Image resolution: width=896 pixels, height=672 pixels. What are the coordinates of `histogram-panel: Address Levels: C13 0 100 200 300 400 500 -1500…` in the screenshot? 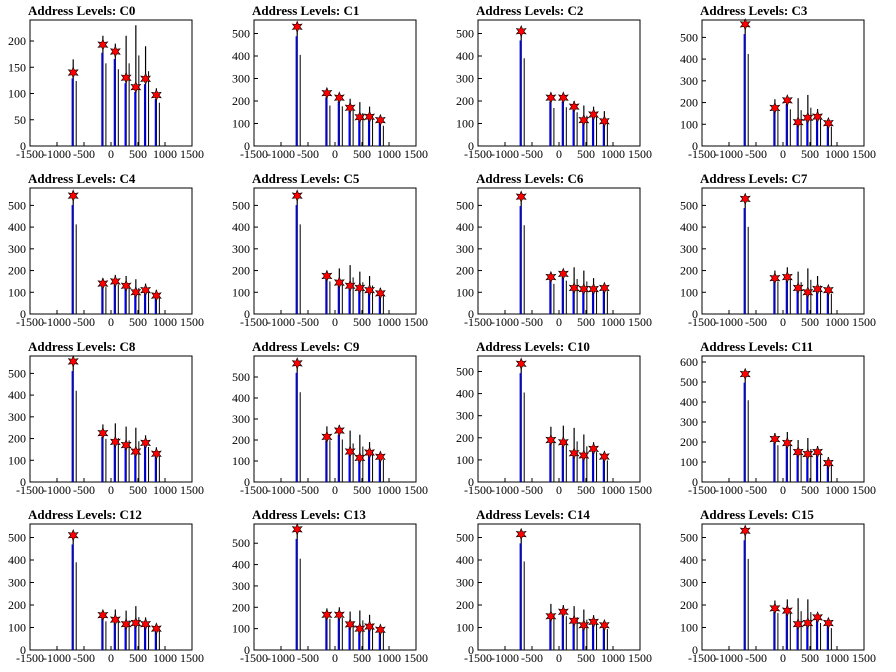 It's located at (336, 588).